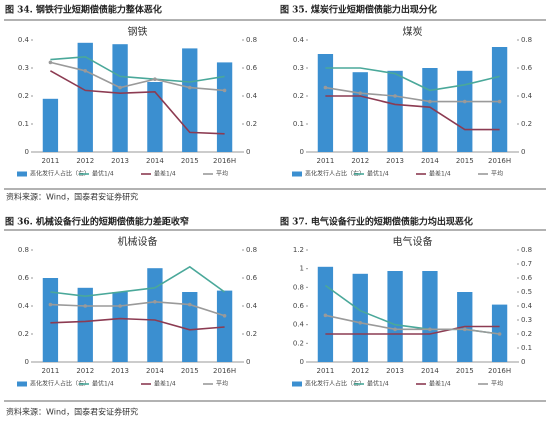 This screenshot has height=424, width=550. Describe the element at coordinates (138, 31) in the screenshot. I see `chart-title: 钢铁` at that location.